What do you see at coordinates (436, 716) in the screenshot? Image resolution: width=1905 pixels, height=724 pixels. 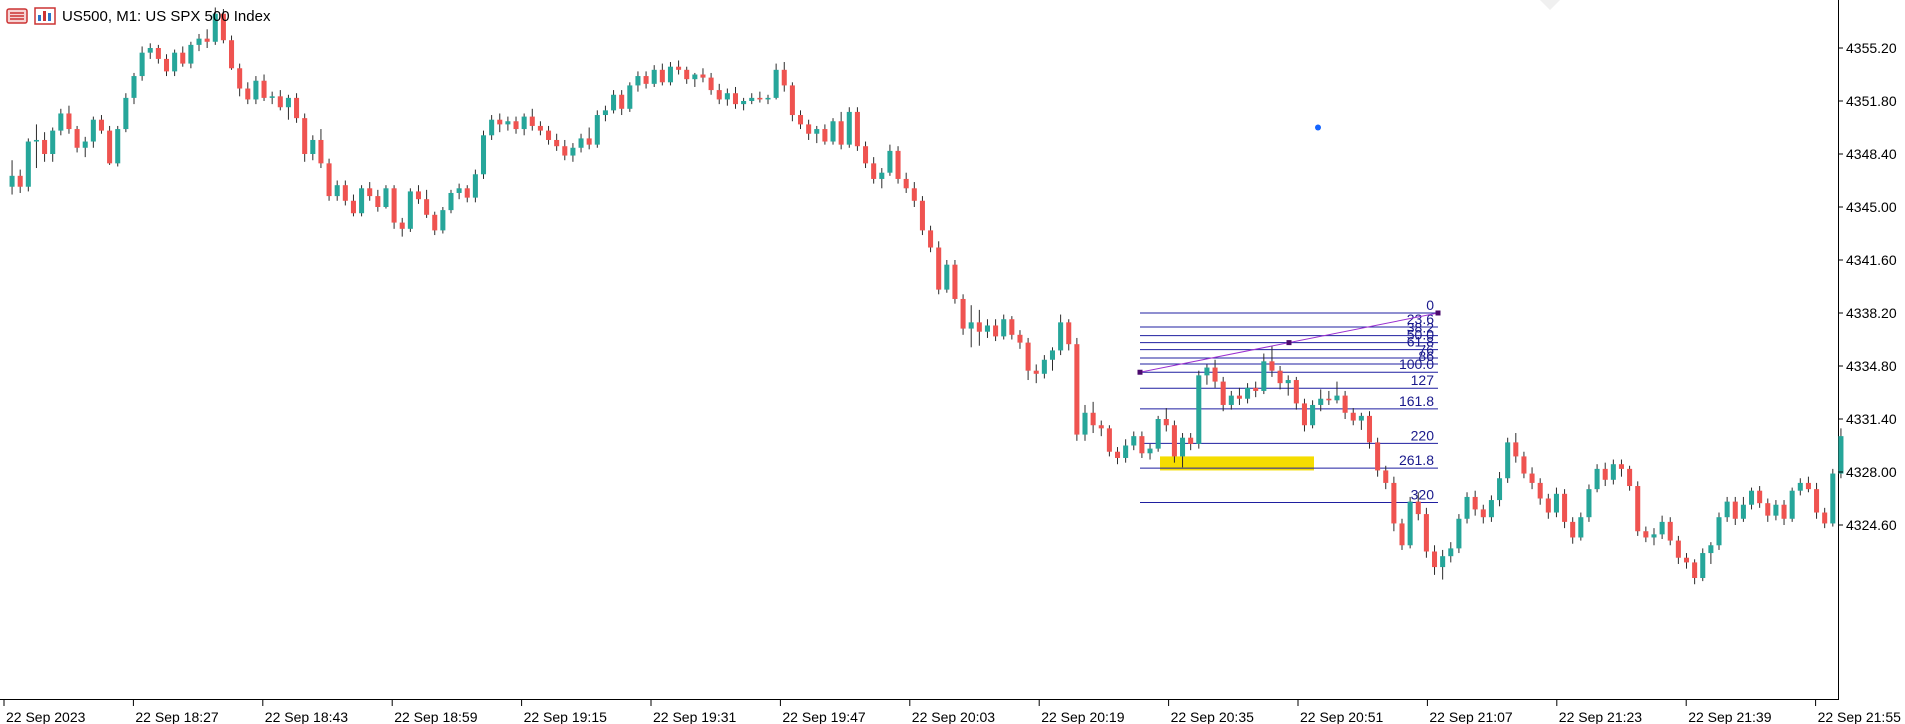 I see `time-tick-label: 22 Sep 18:59` at bounding box center [436, 716].